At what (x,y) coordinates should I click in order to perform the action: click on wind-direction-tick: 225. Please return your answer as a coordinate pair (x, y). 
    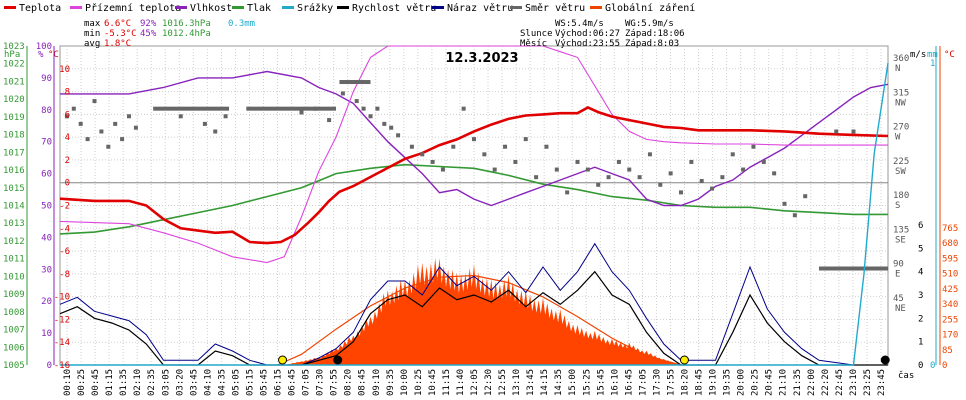
    Looking at the image, I should click on (901, 162).